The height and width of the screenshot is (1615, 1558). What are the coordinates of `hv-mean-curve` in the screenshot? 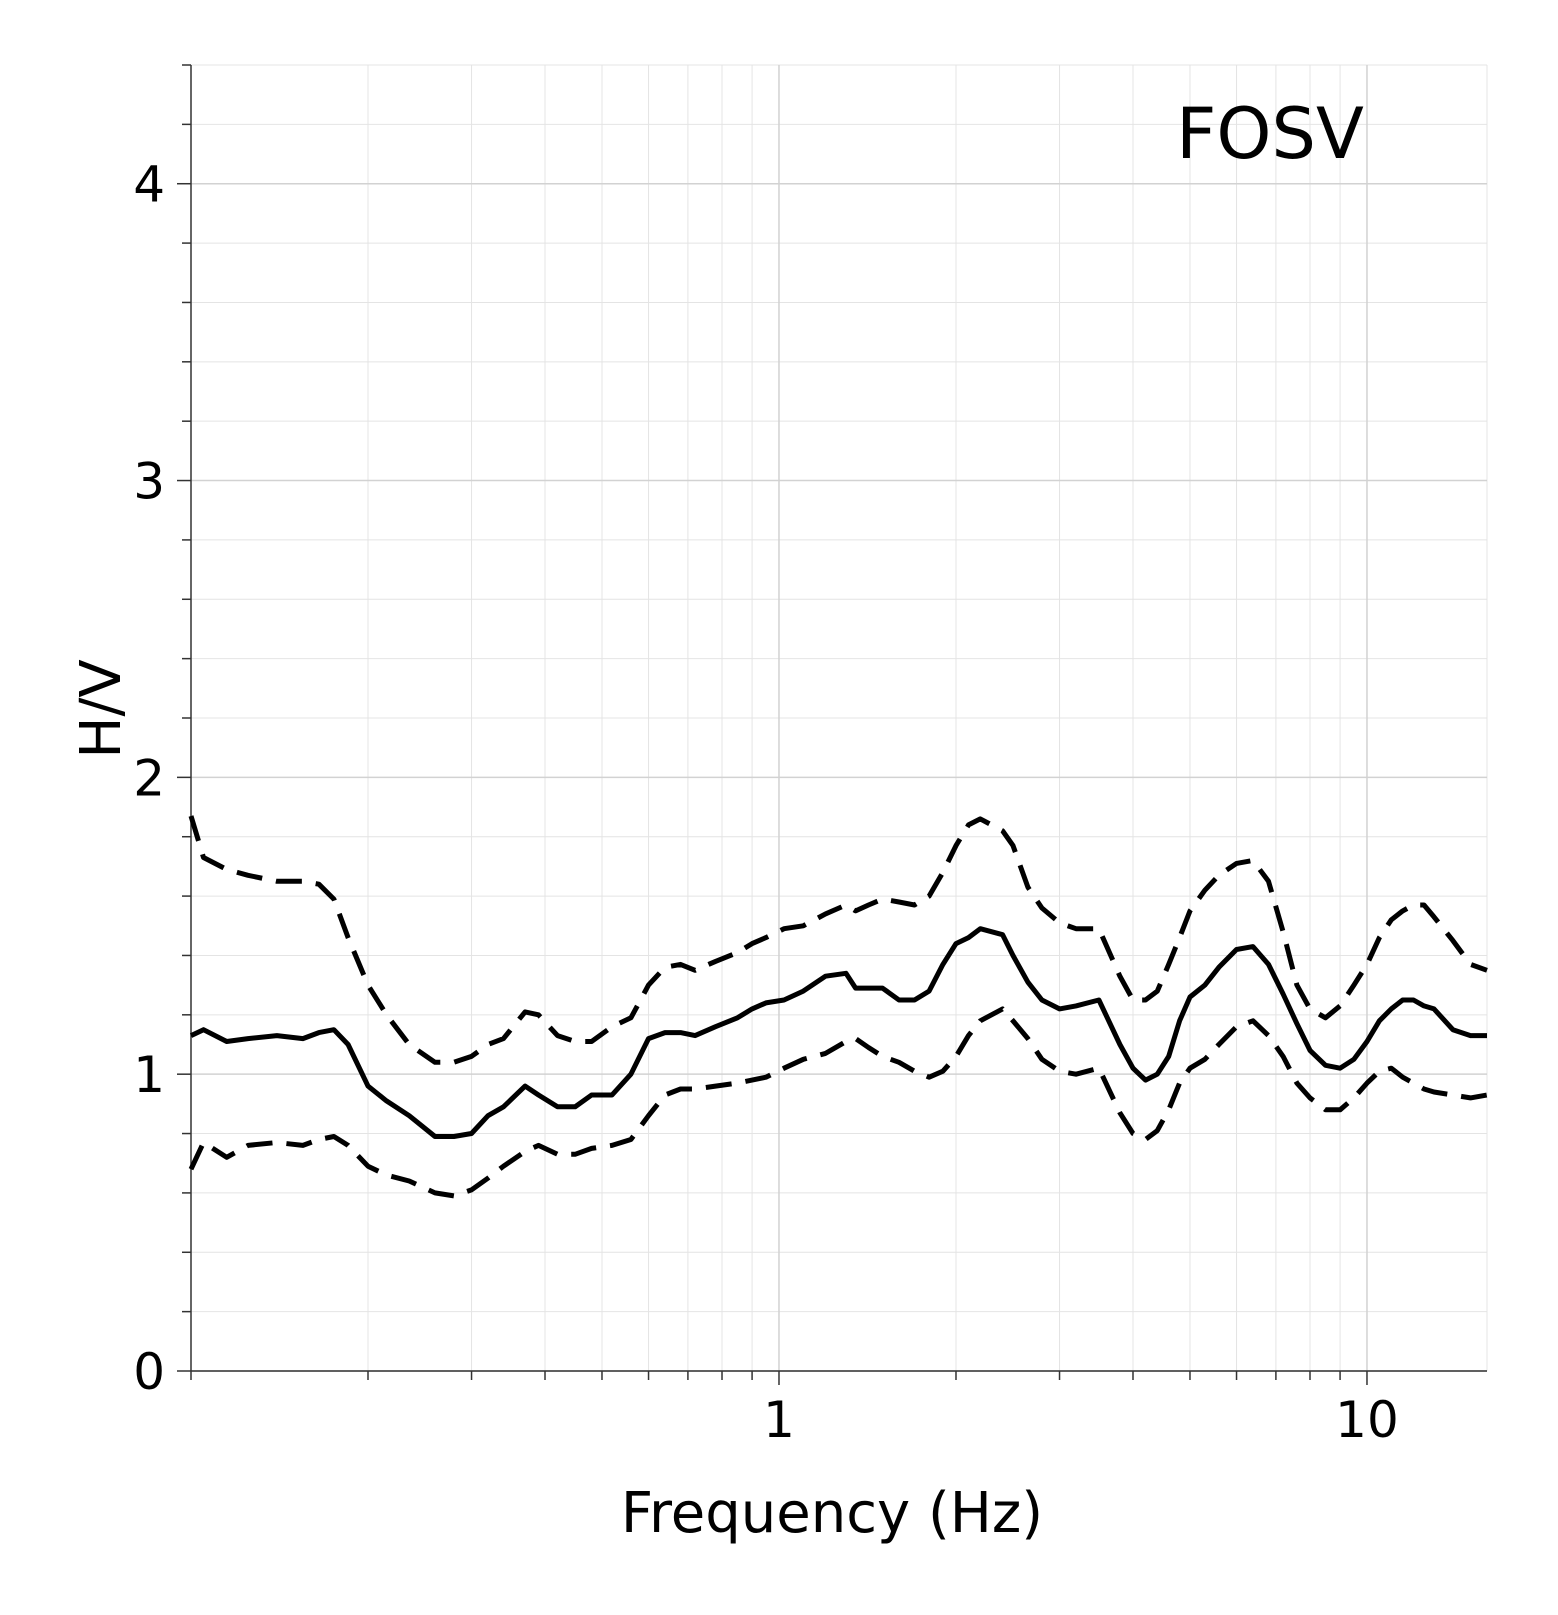 It's located at (838, 1032).